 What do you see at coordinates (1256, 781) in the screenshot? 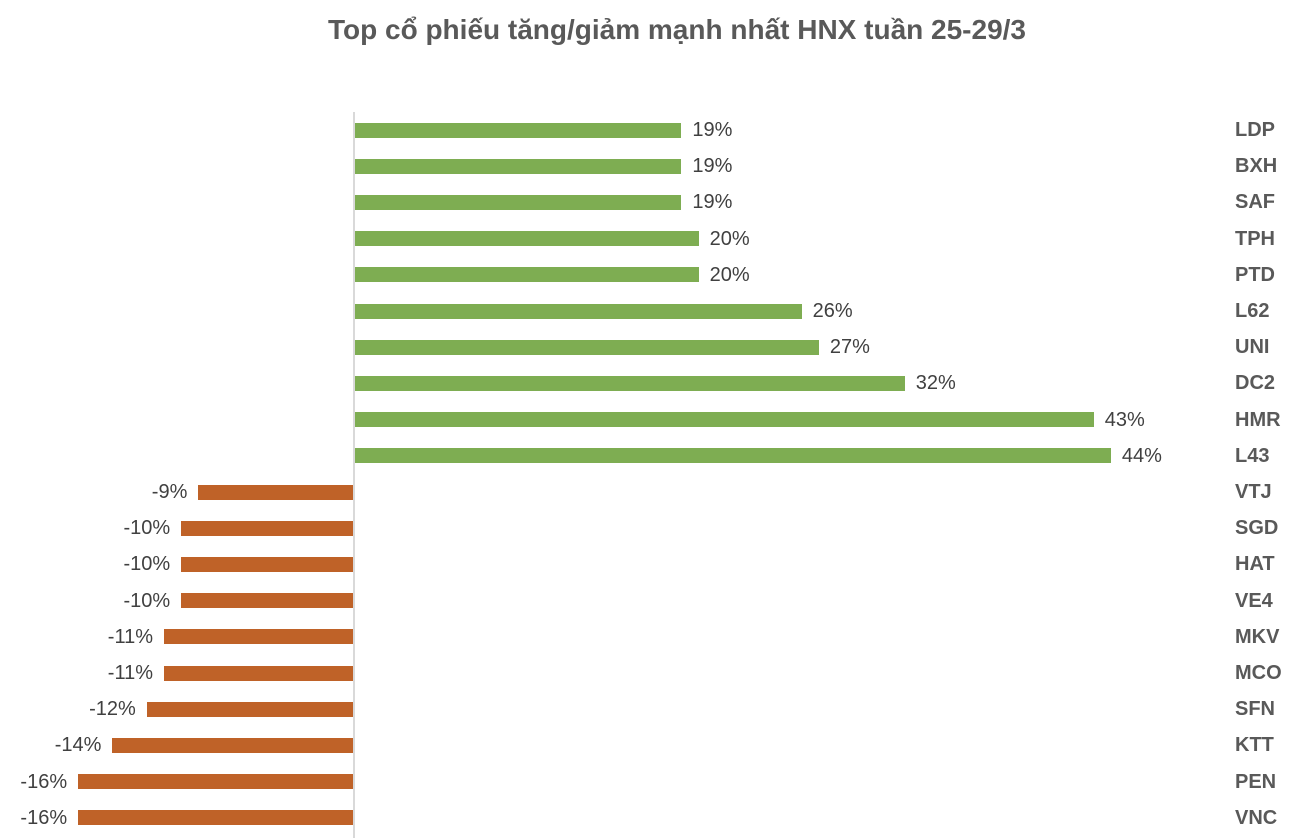
I see `category-label: PEN` at bounding box center [1256, 781].